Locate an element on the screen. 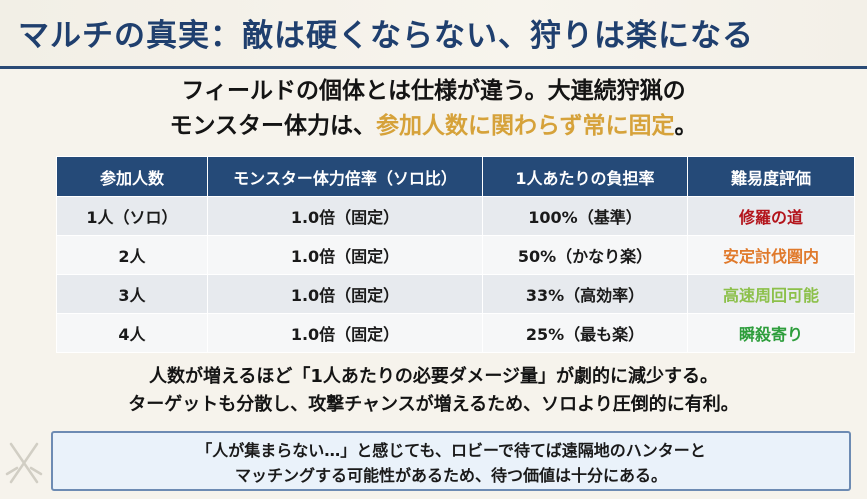  header-players: 参加人数 is located at coordinates (132, 176).